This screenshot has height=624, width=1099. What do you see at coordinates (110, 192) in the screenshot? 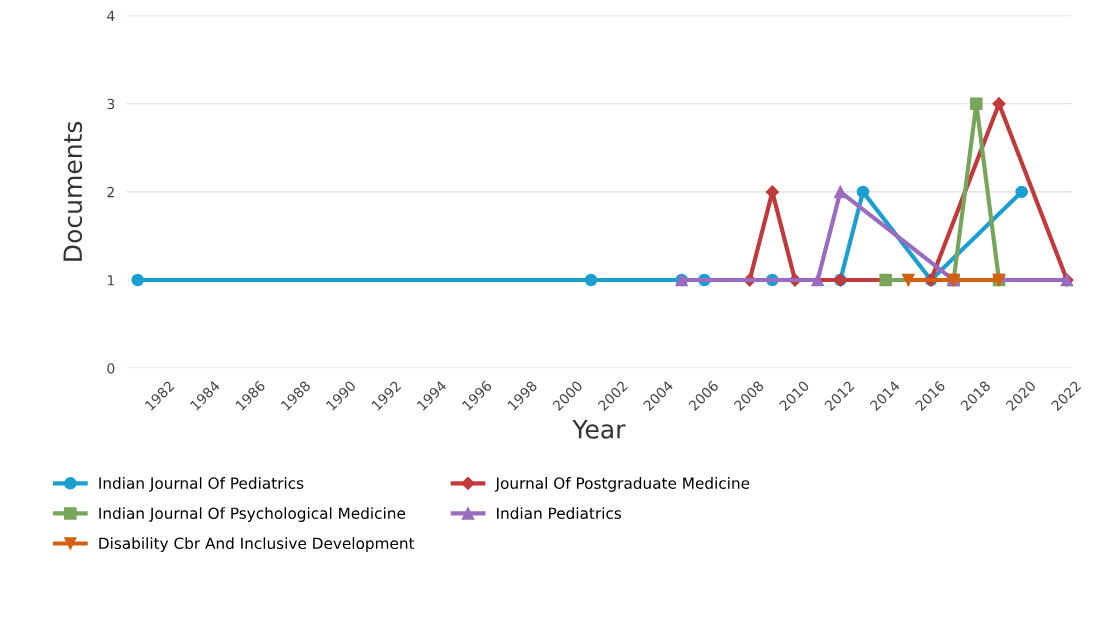
I see `y-tick-label: 2` at bounding box center [110, 192].